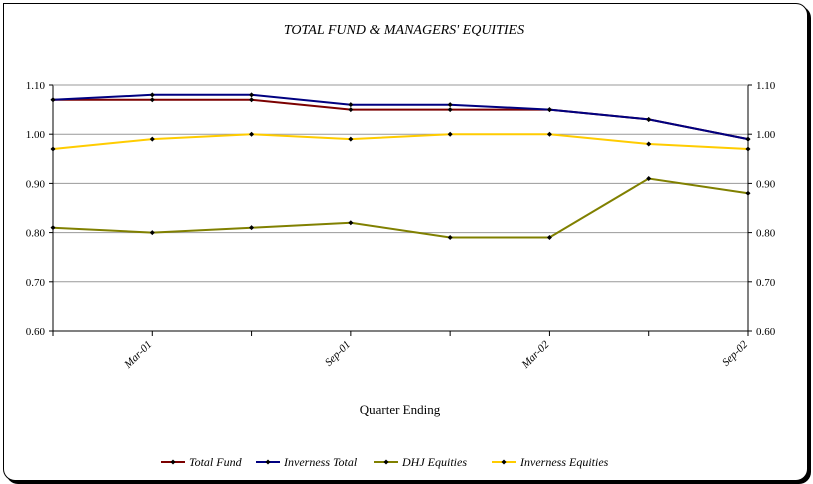  I want to click on chart-title: TOTAL FUND & MANAGERS' EQUITIES, so click(404, 30).